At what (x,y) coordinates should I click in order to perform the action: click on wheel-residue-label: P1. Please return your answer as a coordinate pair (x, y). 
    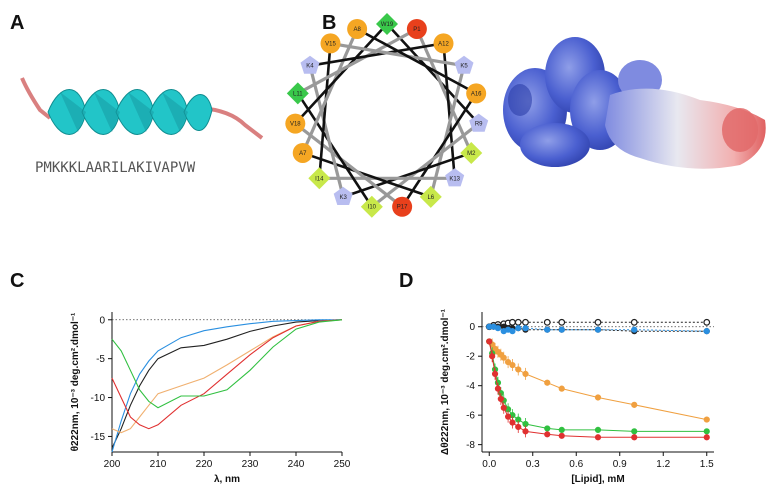
    Looking at the image, I should click on (417, 30).